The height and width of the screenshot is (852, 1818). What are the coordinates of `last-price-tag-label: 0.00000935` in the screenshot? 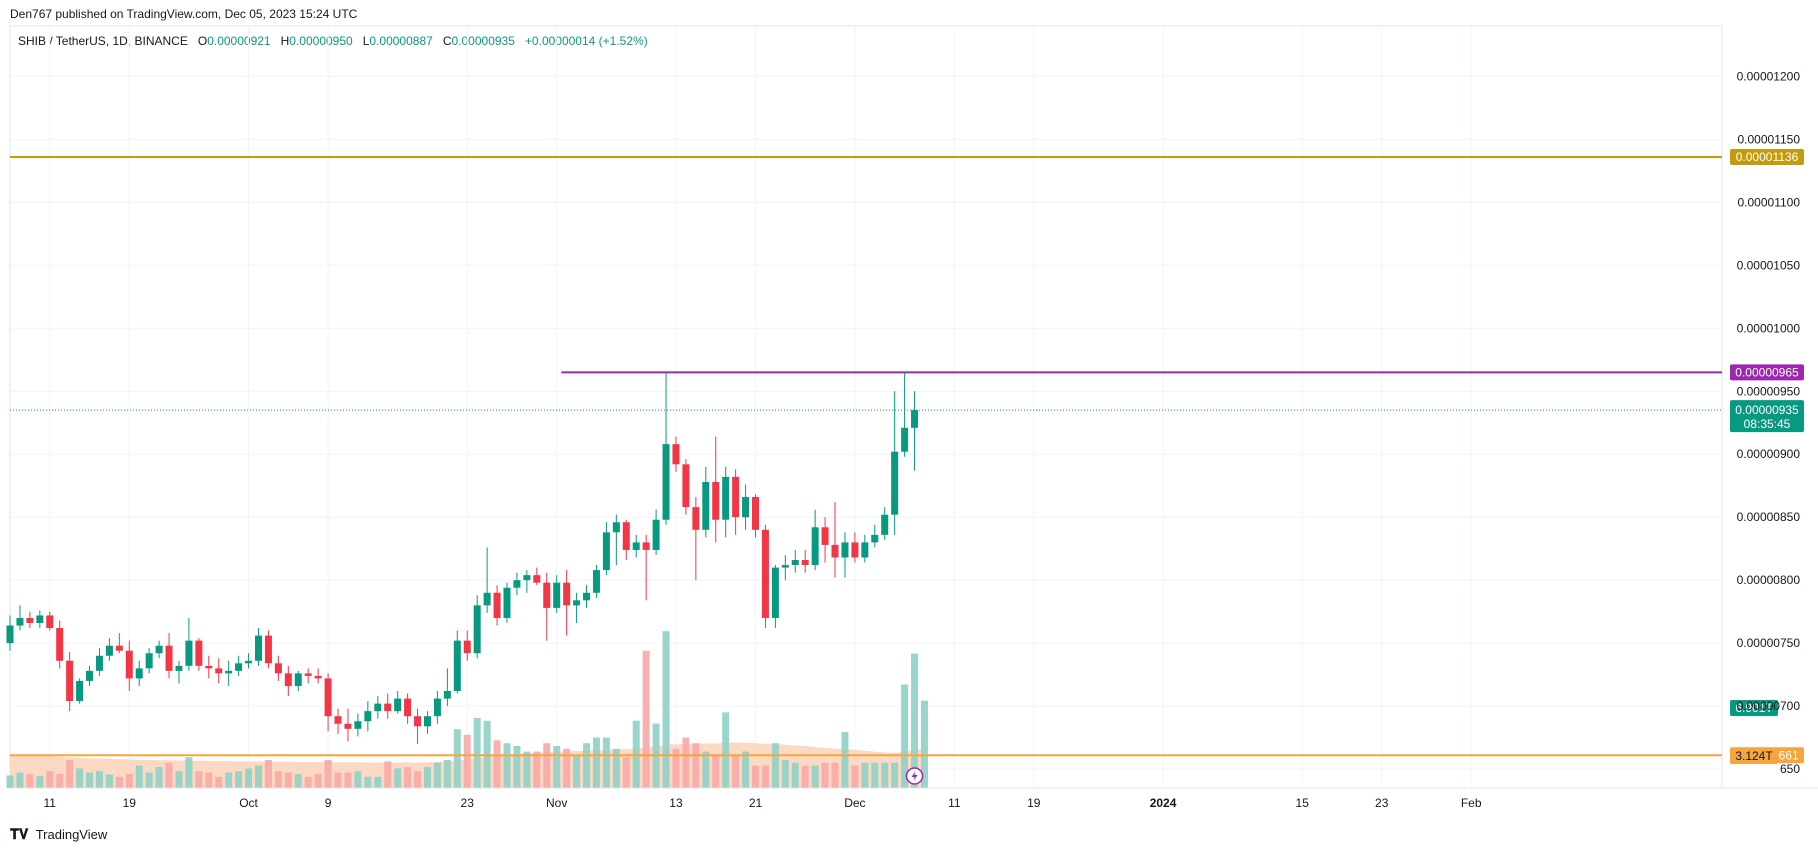 It's located at (1767, 410).